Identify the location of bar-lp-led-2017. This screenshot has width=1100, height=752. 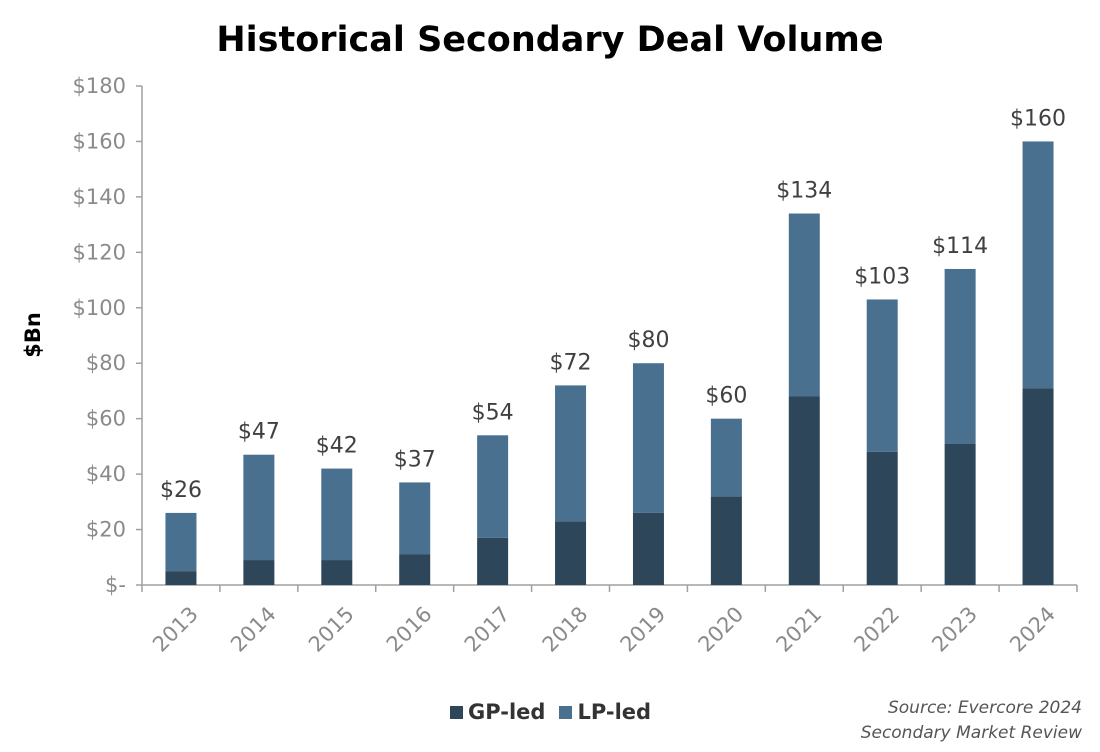
(493, 486).